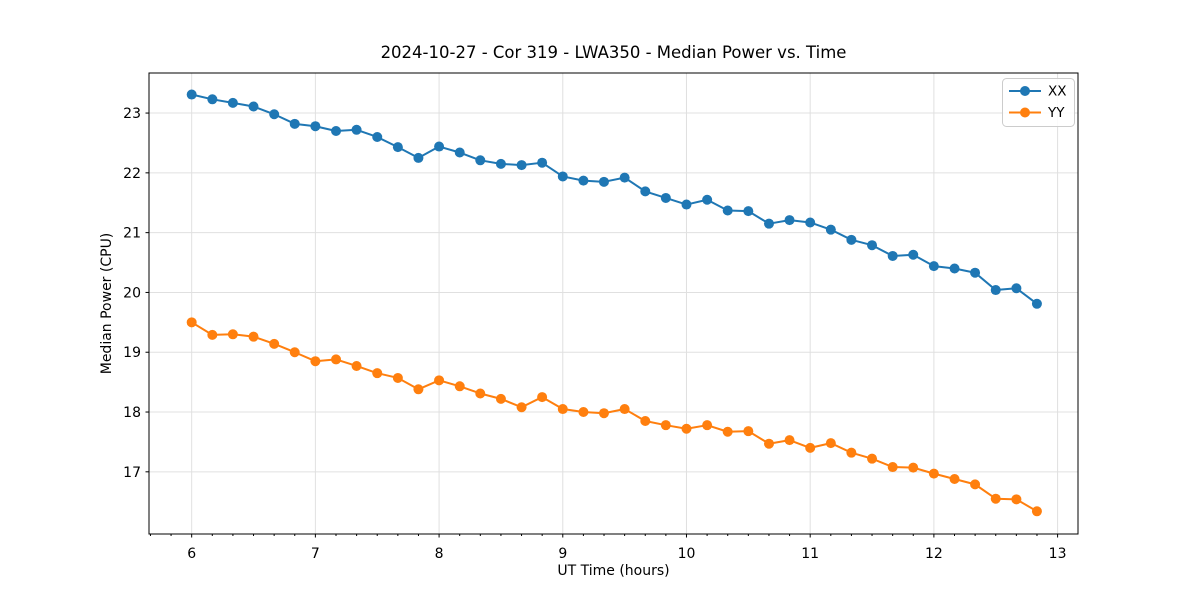 This screenshot has width=1200, height=604. What do you see at coordinates (613, 571) in the screenshot?
I see `x-axis-label: UT Time (hours)` at bounding box center [613, 571].